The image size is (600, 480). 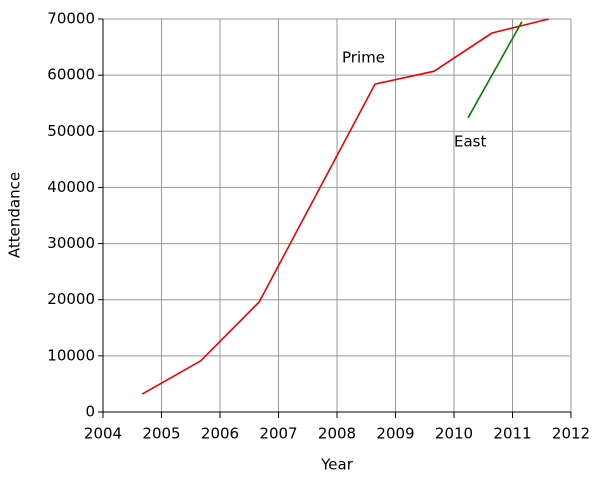 What do you see at coordinates (71, 187) in the screenshot?
I see `y-tick-label: 40000` at bounding box center [71, 187].